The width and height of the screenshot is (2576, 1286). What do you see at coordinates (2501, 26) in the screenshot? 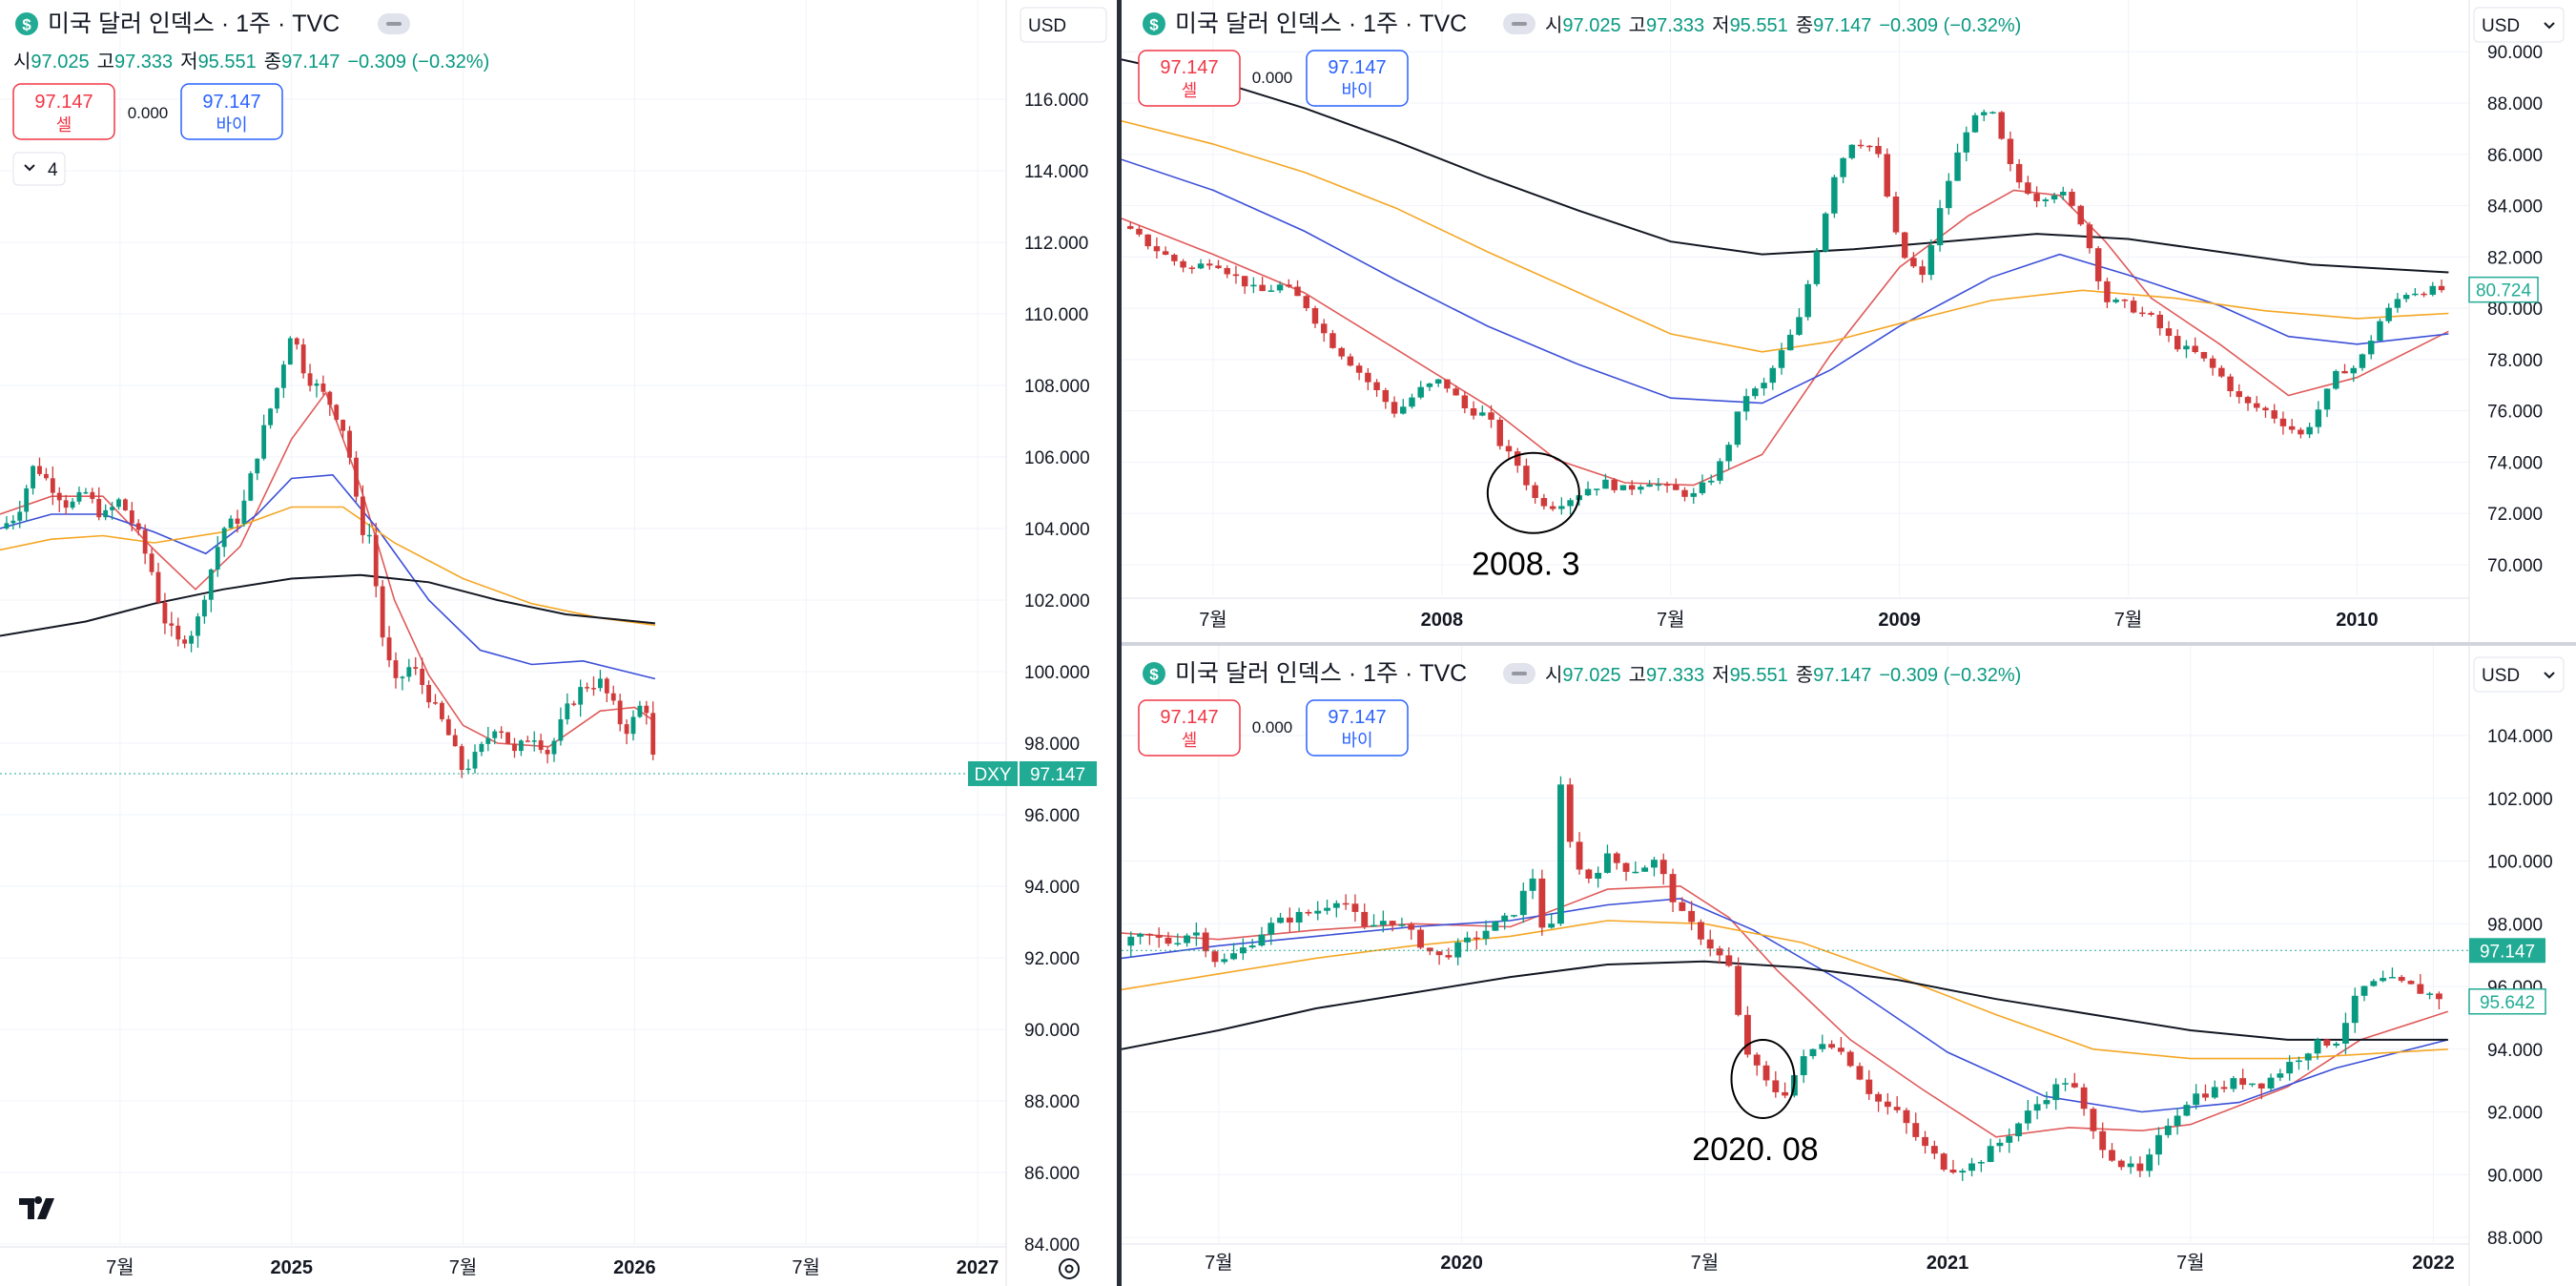
I see `currency-label: USD` at bounding box center [2501, 26].